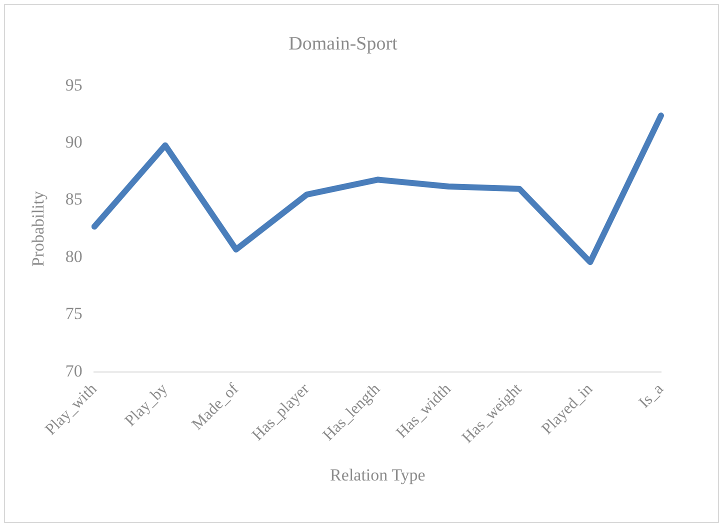 Image resolution: width=723 pixels, height=529 pixels. I want to click on y-tick-label: 75, so click(73, 314).